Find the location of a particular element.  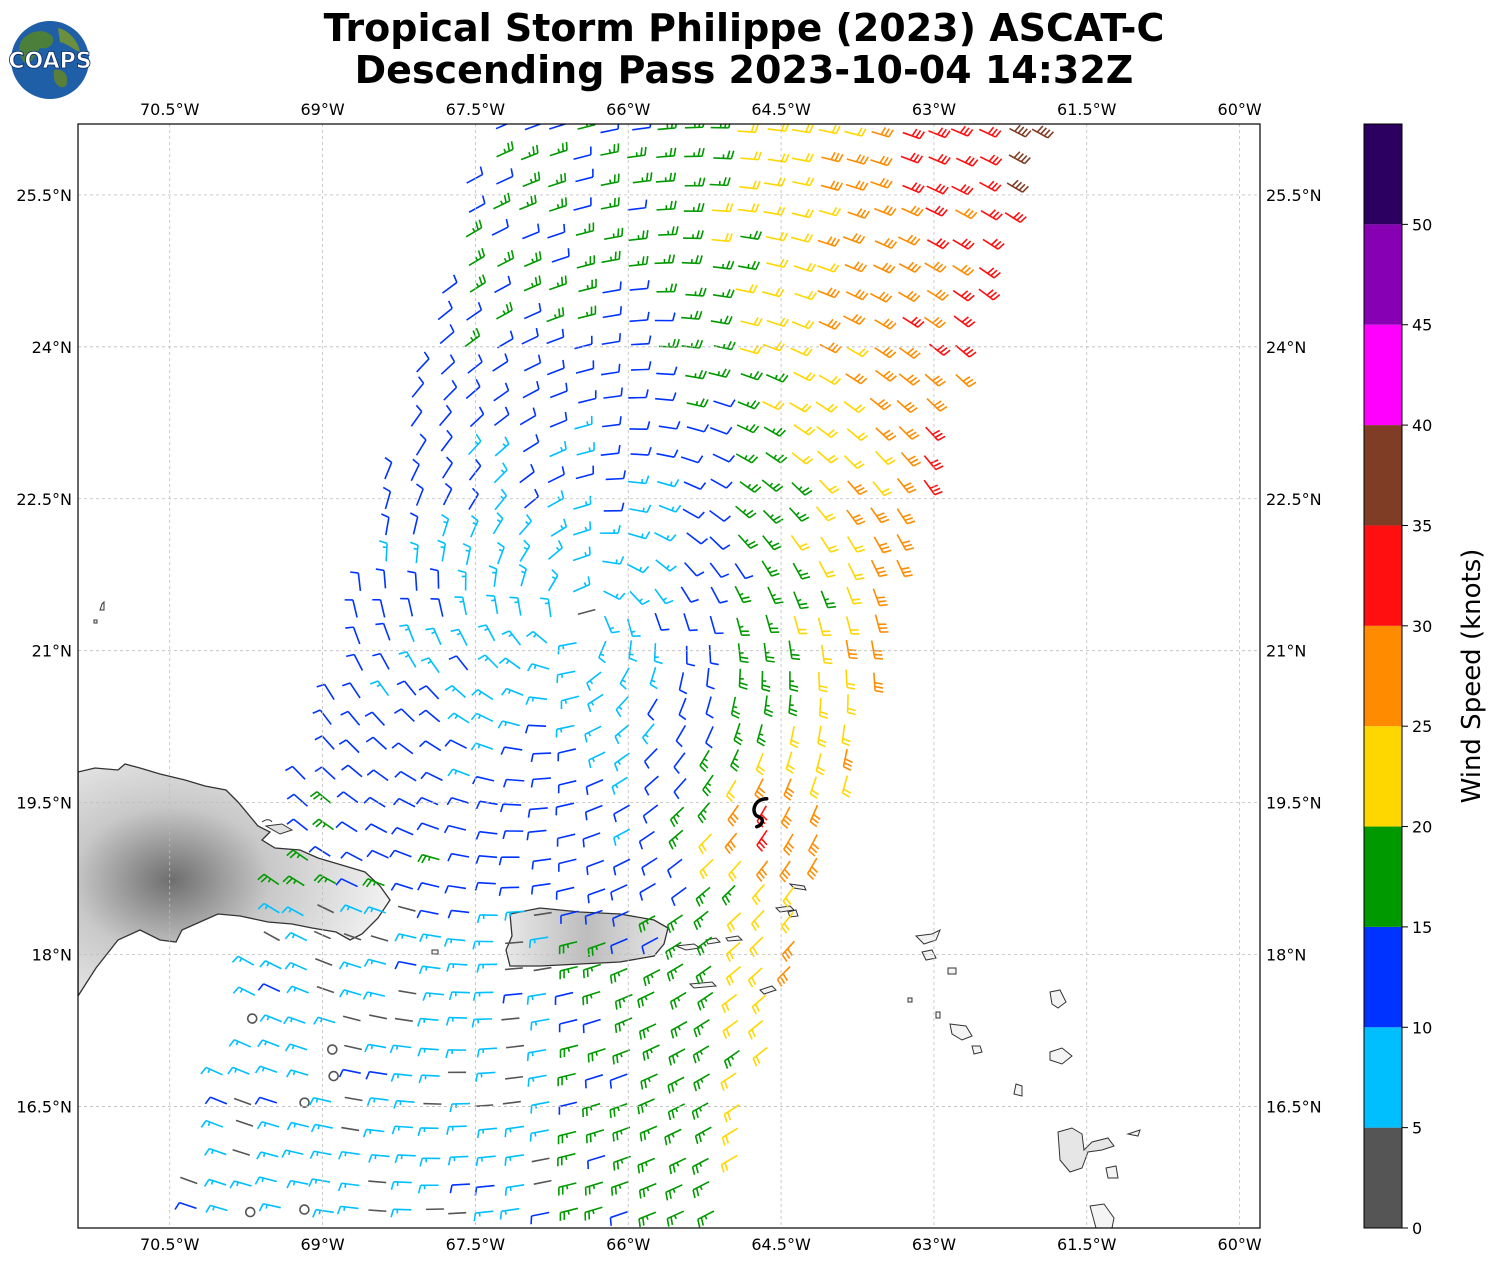

title-line-2: Descending Pass 2023-10-04 14:32Z is located at coordinates (744, 70).